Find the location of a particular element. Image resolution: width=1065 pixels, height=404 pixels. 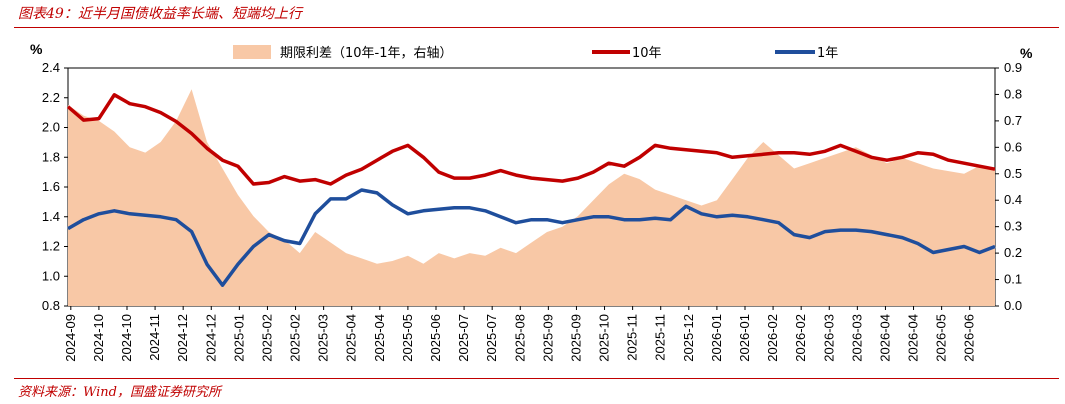

right-tick-label: 0.0 is located at coordinates (1013, 305).